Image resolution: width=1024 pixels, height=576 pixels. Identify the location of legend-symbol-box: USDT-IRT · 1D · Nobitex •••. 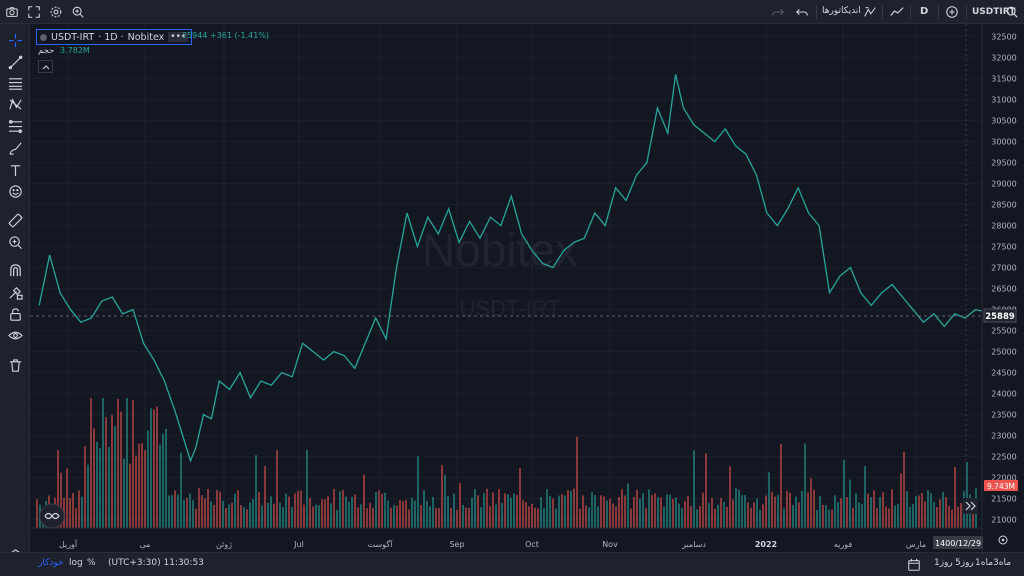
(114, 37).